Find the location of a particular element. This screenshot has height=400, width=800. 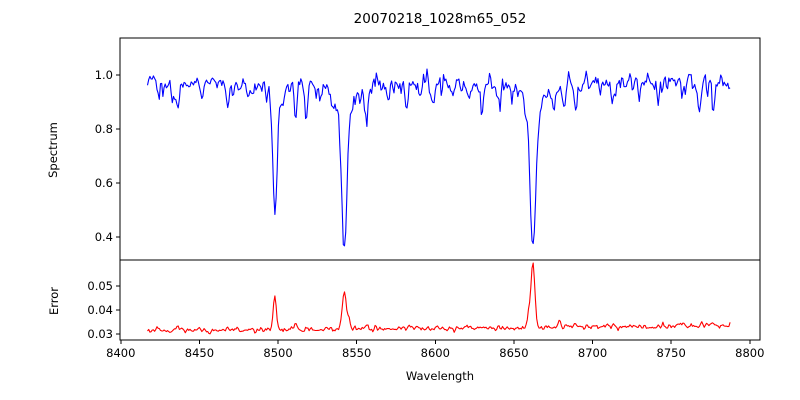

x-tick-label: 8450 is located at coordinates (199, 353).